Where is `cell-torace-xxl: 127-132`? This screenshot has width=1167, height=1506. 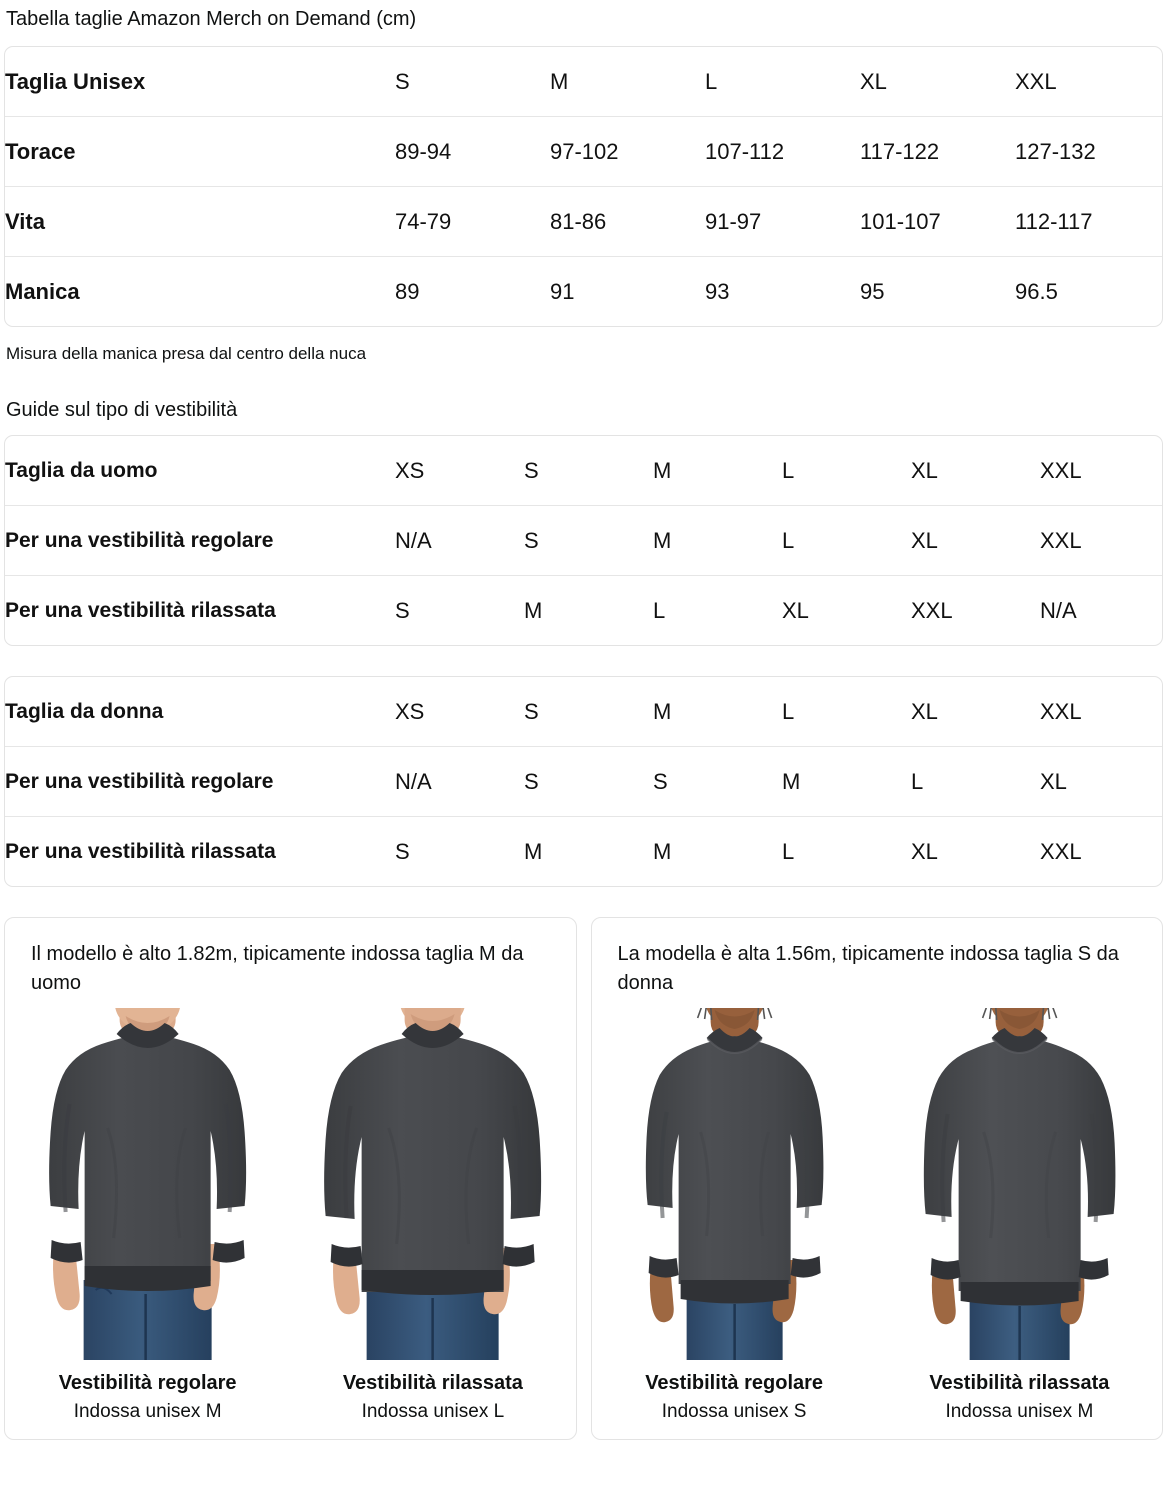 cell-torace-xxl: 127-132 is located at coordinates (1088, 151).